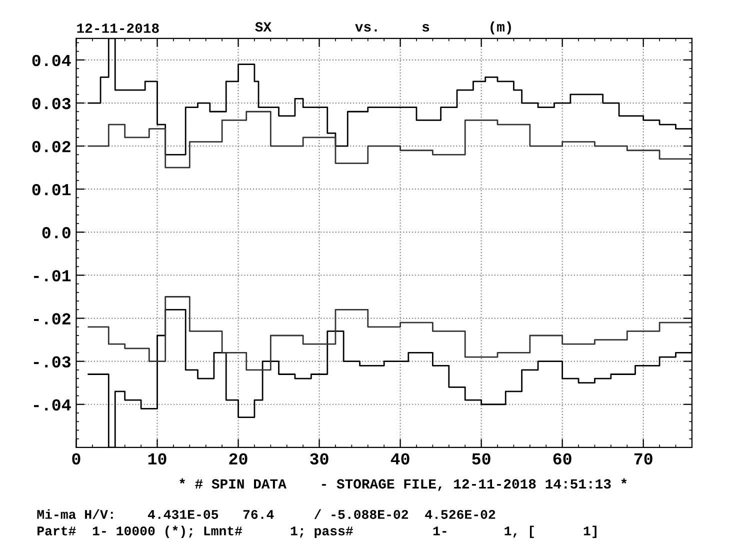 The height and width of the screenshot is (549, 733). I want to click on y-tick-label: 0.03, so click(51, 104).